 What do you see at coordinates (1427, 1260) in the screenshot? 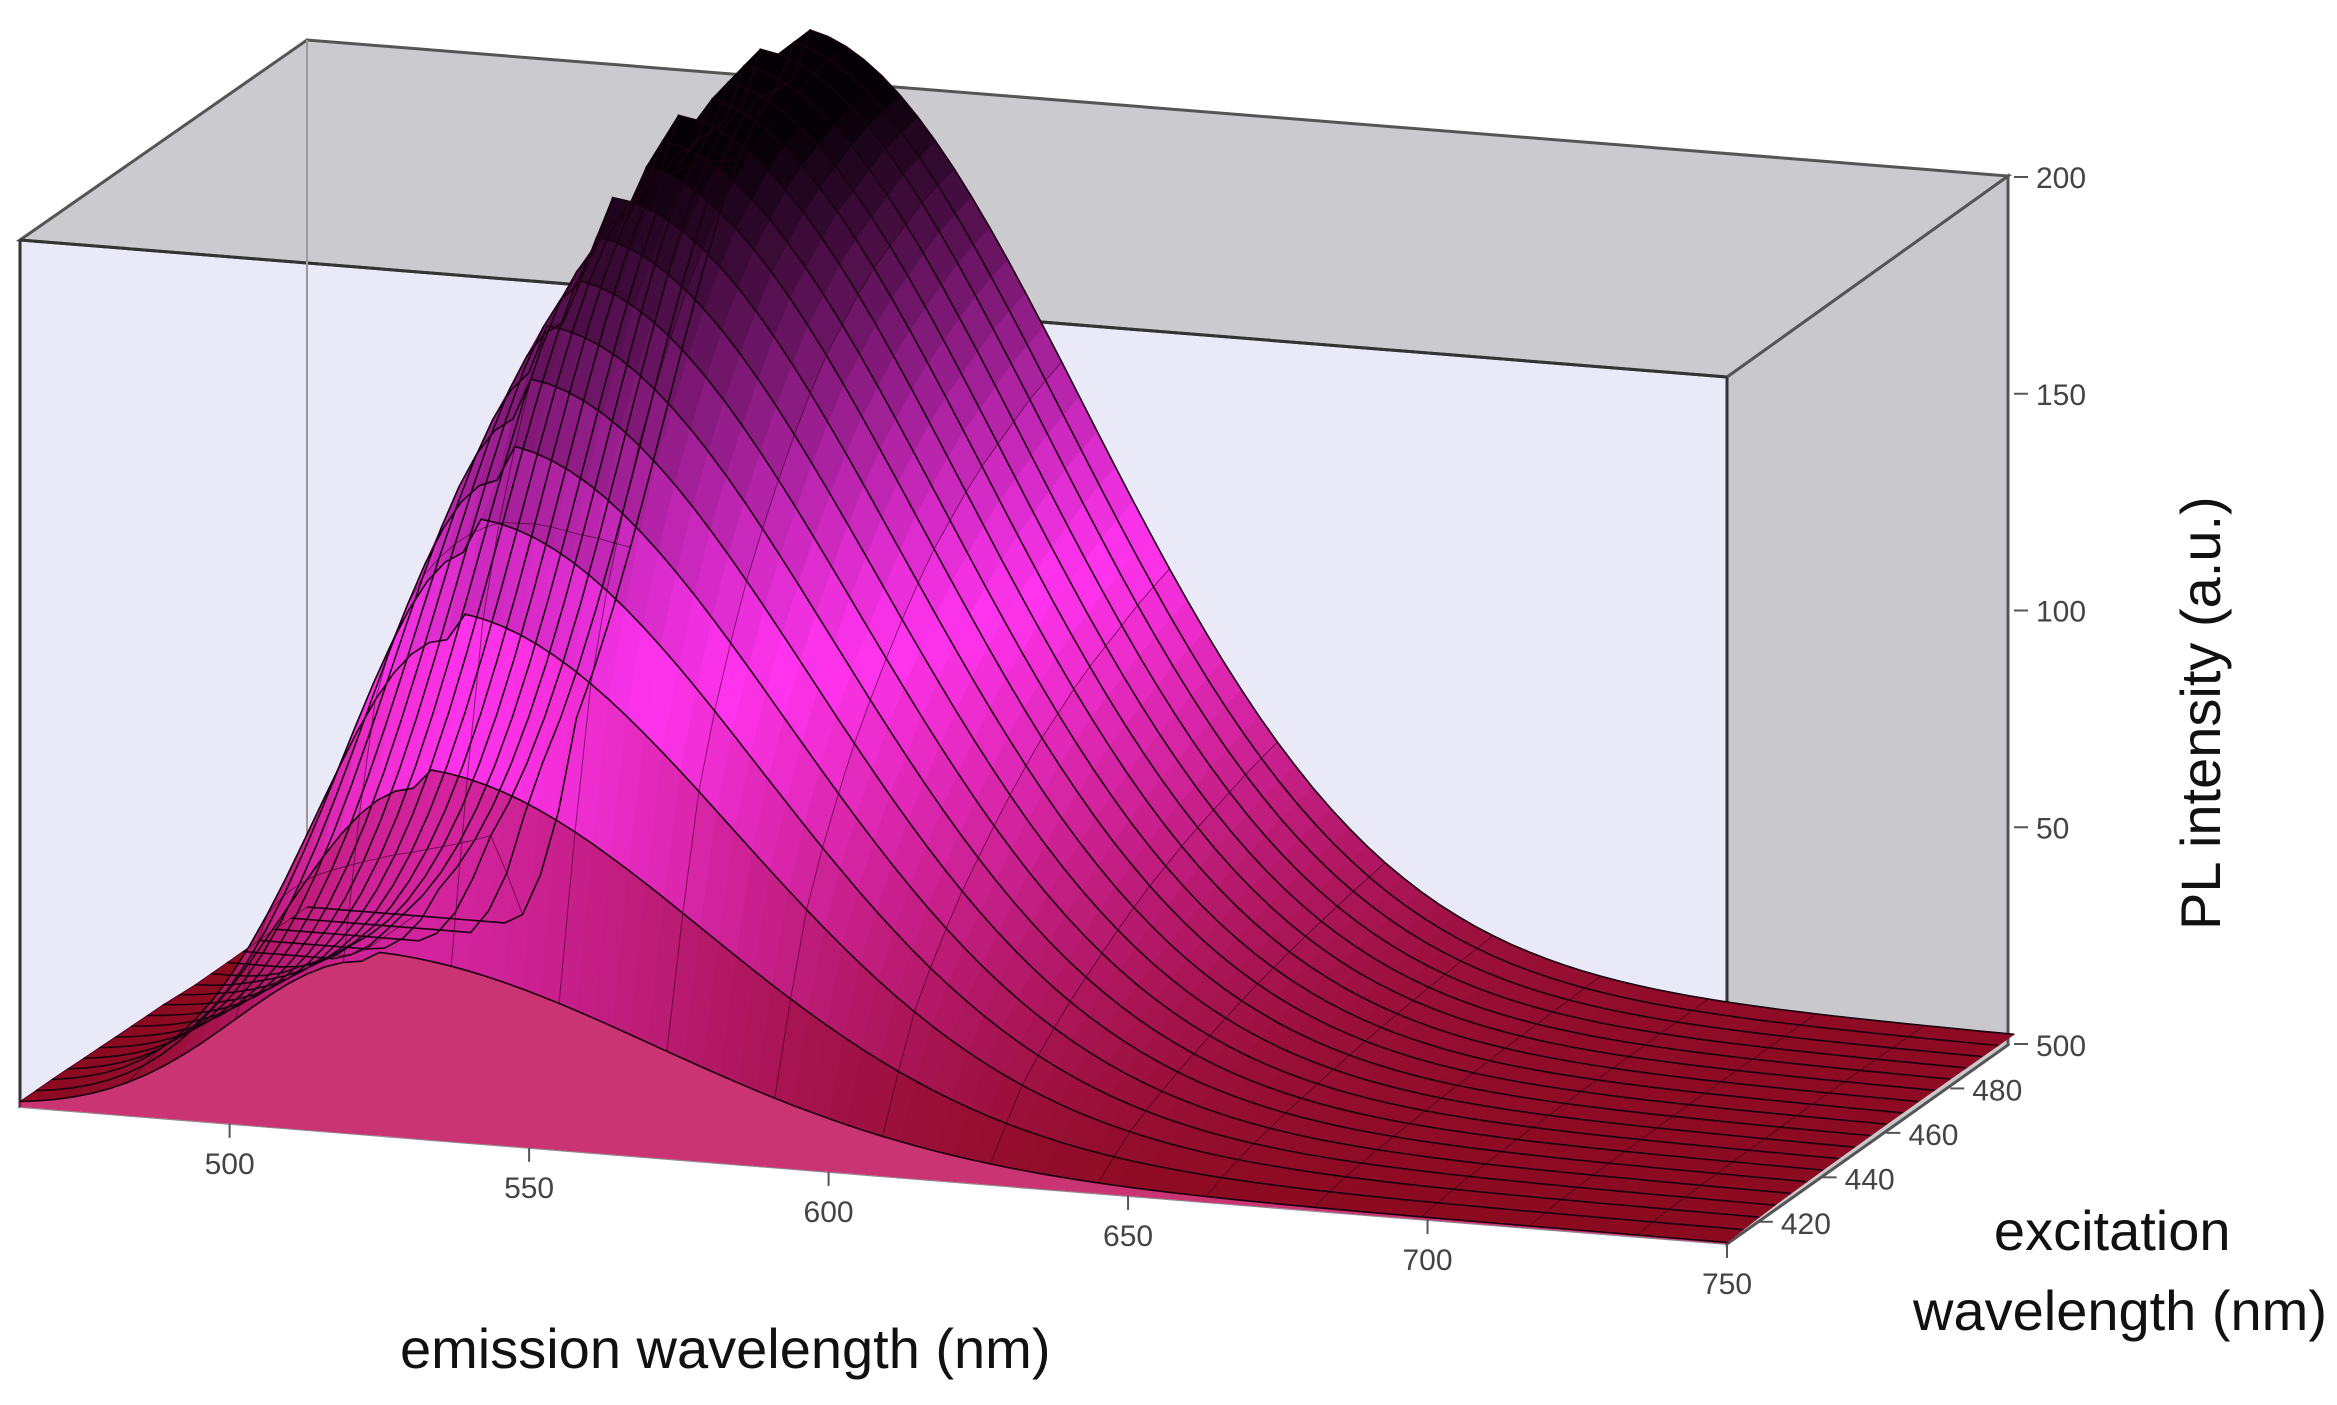
I see `x-tick-label: 700` at bounding box center [1427, 1260].